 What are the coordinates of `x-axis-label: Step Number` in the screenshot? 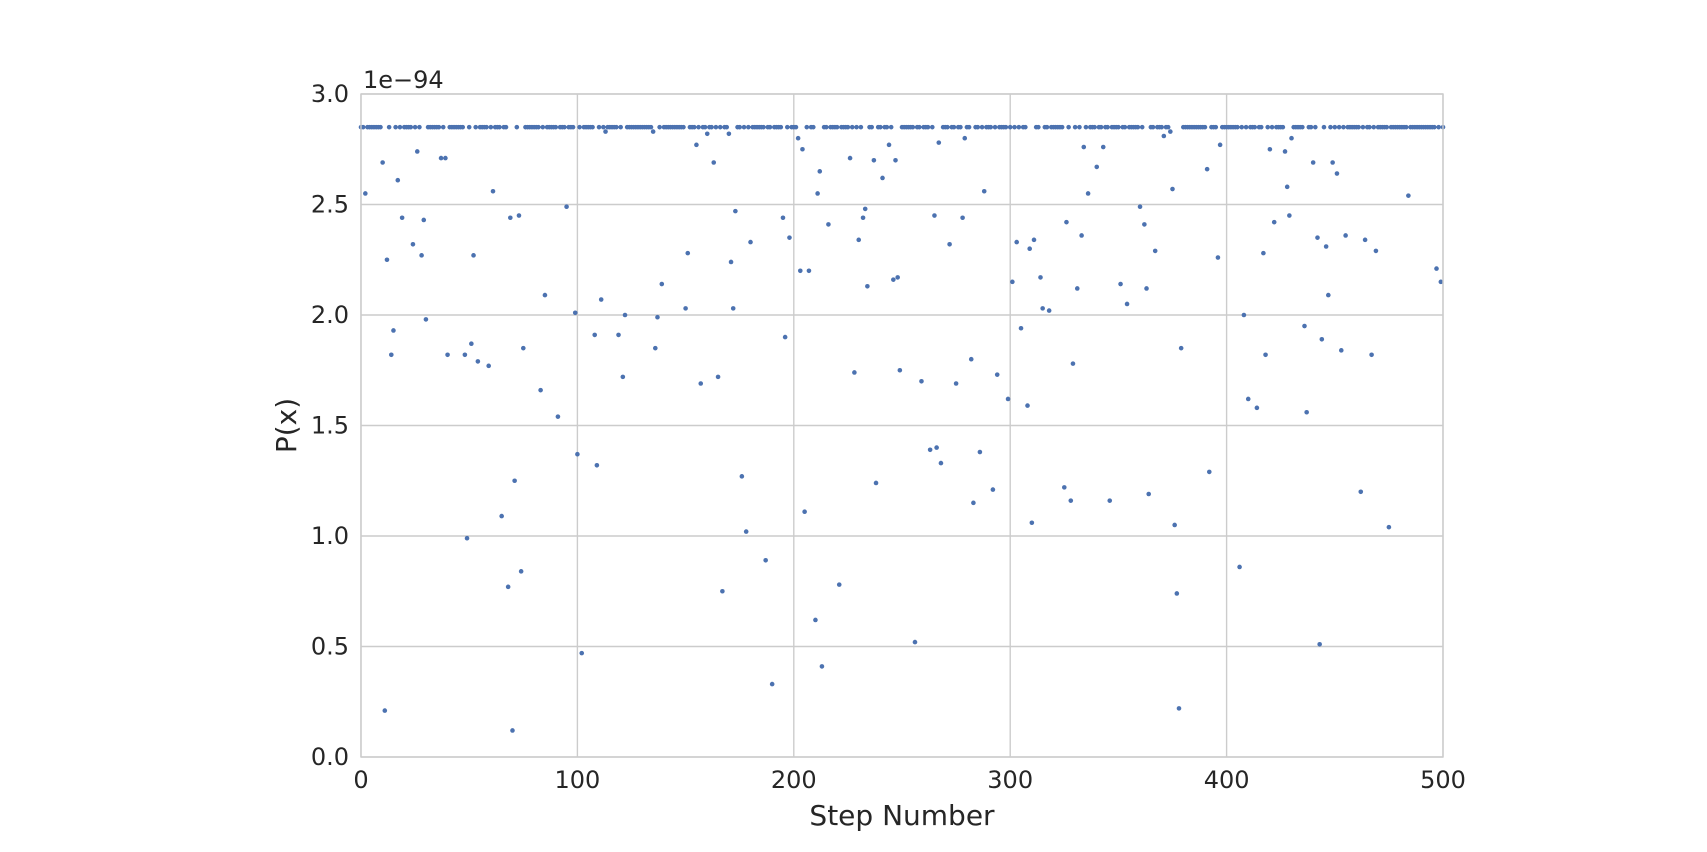 It's located at (902, 815).